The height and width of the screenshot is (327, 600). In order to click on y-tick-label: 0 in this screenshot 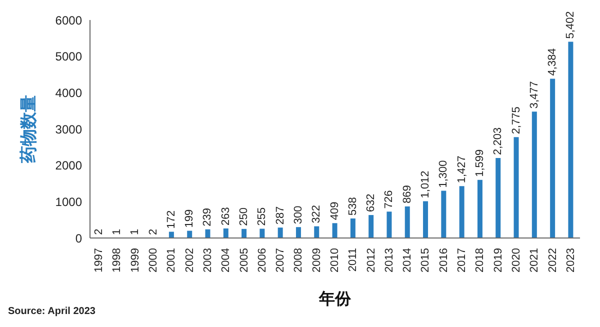, I will do `click(78, 238)`.